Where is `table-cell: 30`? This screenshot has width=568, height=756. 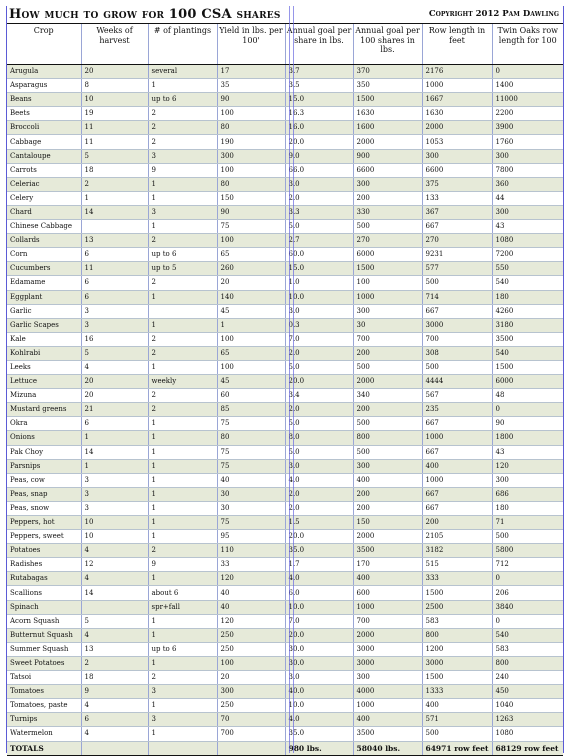
table-cell: 30 is located at coordinates (387, 325).